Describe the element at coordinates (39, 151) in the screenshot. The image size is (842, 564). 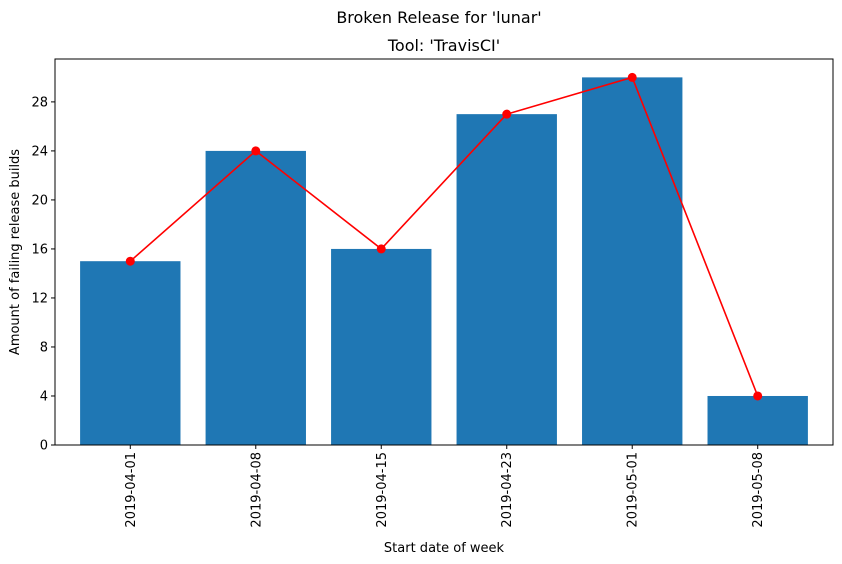
I see `y-tick-label: 24` at that location.